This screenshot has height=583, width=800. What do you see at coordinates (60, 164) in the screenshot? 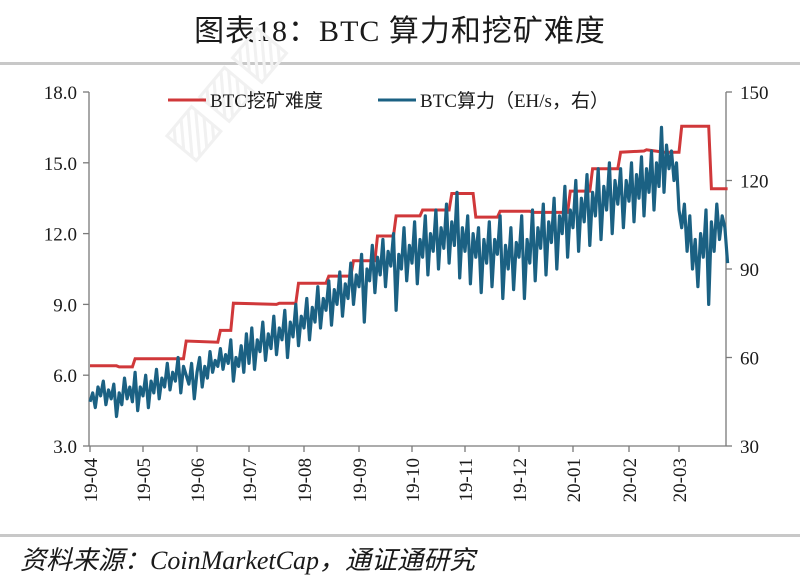
I see `left-y-tick-label: 15.0` at bounding box center [60, 164].